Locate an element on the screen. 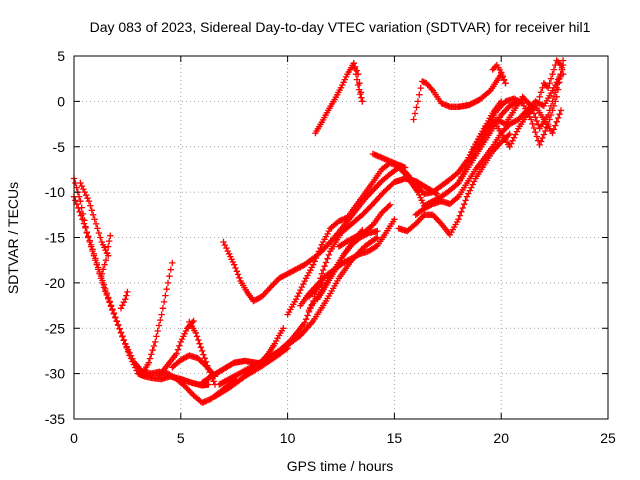 The height and width of the screenshot is (480, 640). x-axis-label: GPS time / hours is located at coordinates (340, 466).